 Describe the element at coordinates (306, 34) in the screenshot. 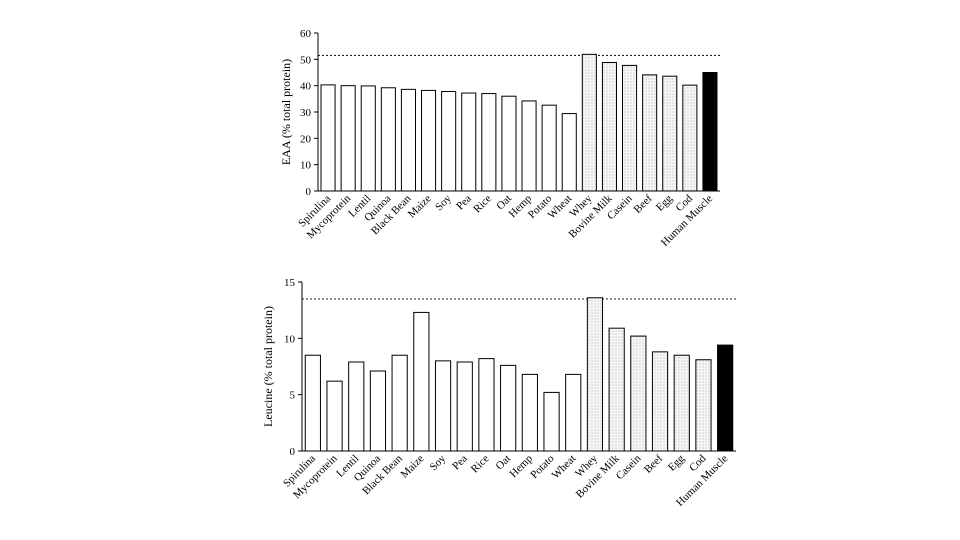

I see `y-tick-label: 60` at that location.